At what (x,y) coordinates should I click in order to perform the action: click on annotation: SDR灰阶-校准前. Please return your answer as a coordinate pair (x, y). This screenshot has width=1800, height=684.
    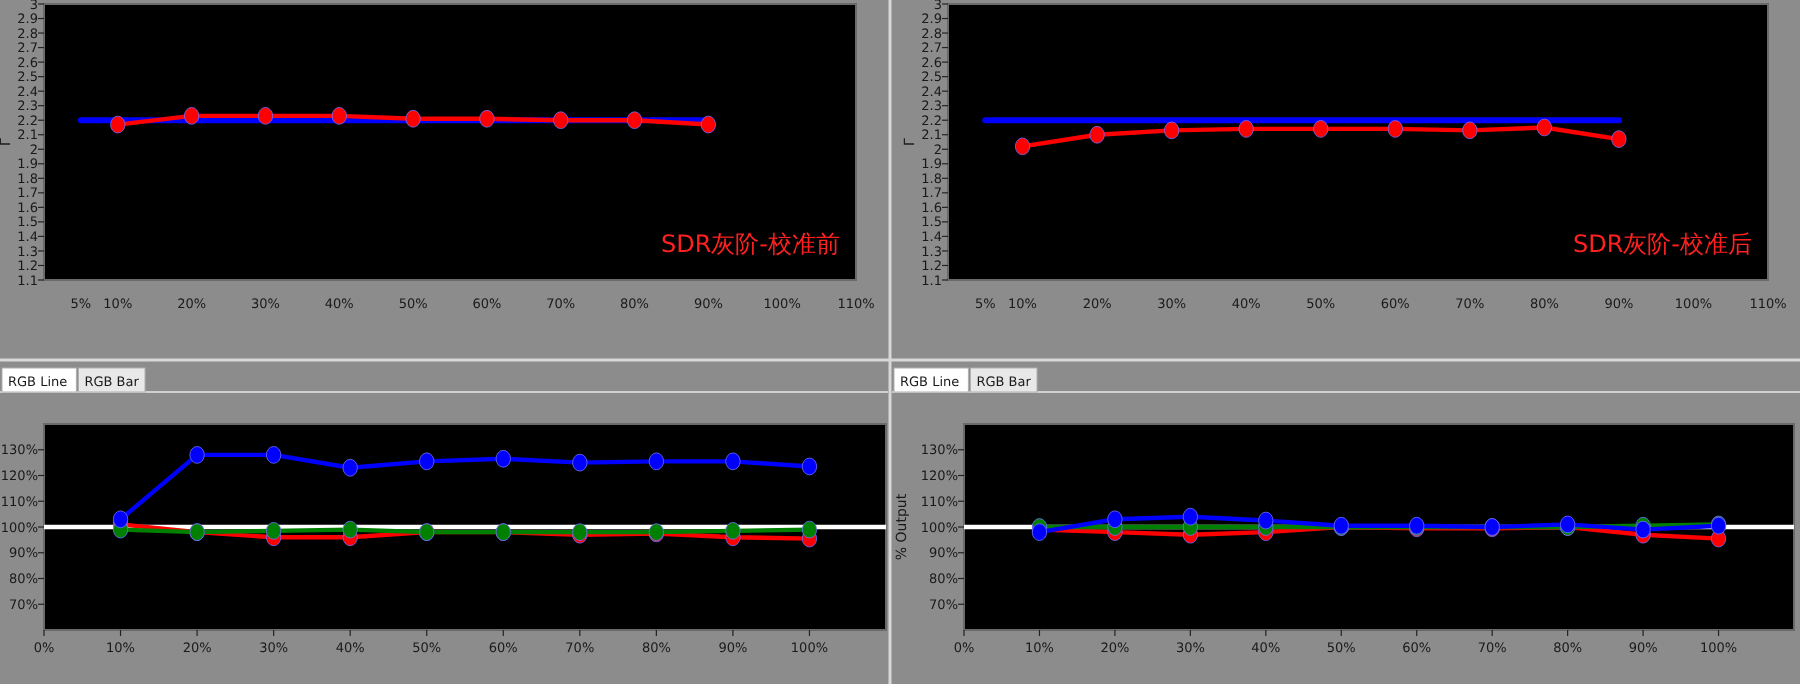
    Looking at the image, I should click on (750, 244).